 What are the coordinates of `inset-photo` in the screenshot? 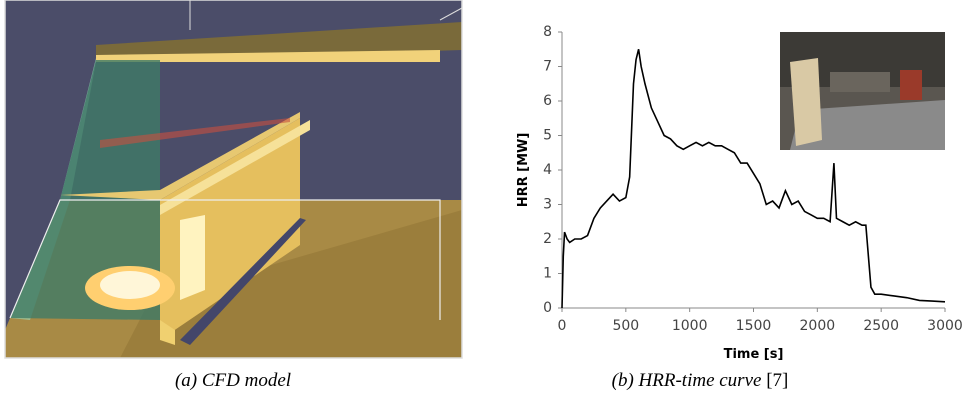 It's located at (862, 91).